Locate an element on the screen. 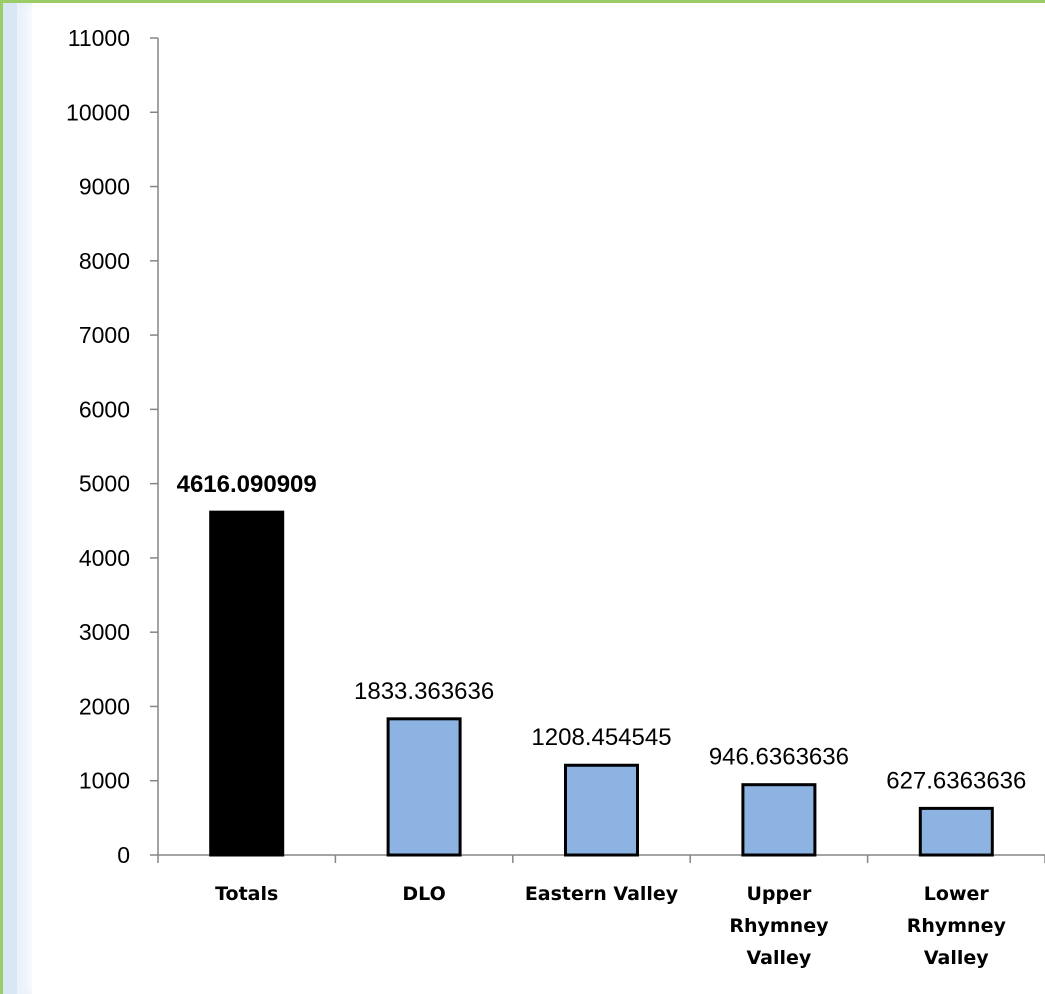 The height and width of the screenshot is (994, 1045). y-tick-label: 8000 is located at coordinates (104, 261).